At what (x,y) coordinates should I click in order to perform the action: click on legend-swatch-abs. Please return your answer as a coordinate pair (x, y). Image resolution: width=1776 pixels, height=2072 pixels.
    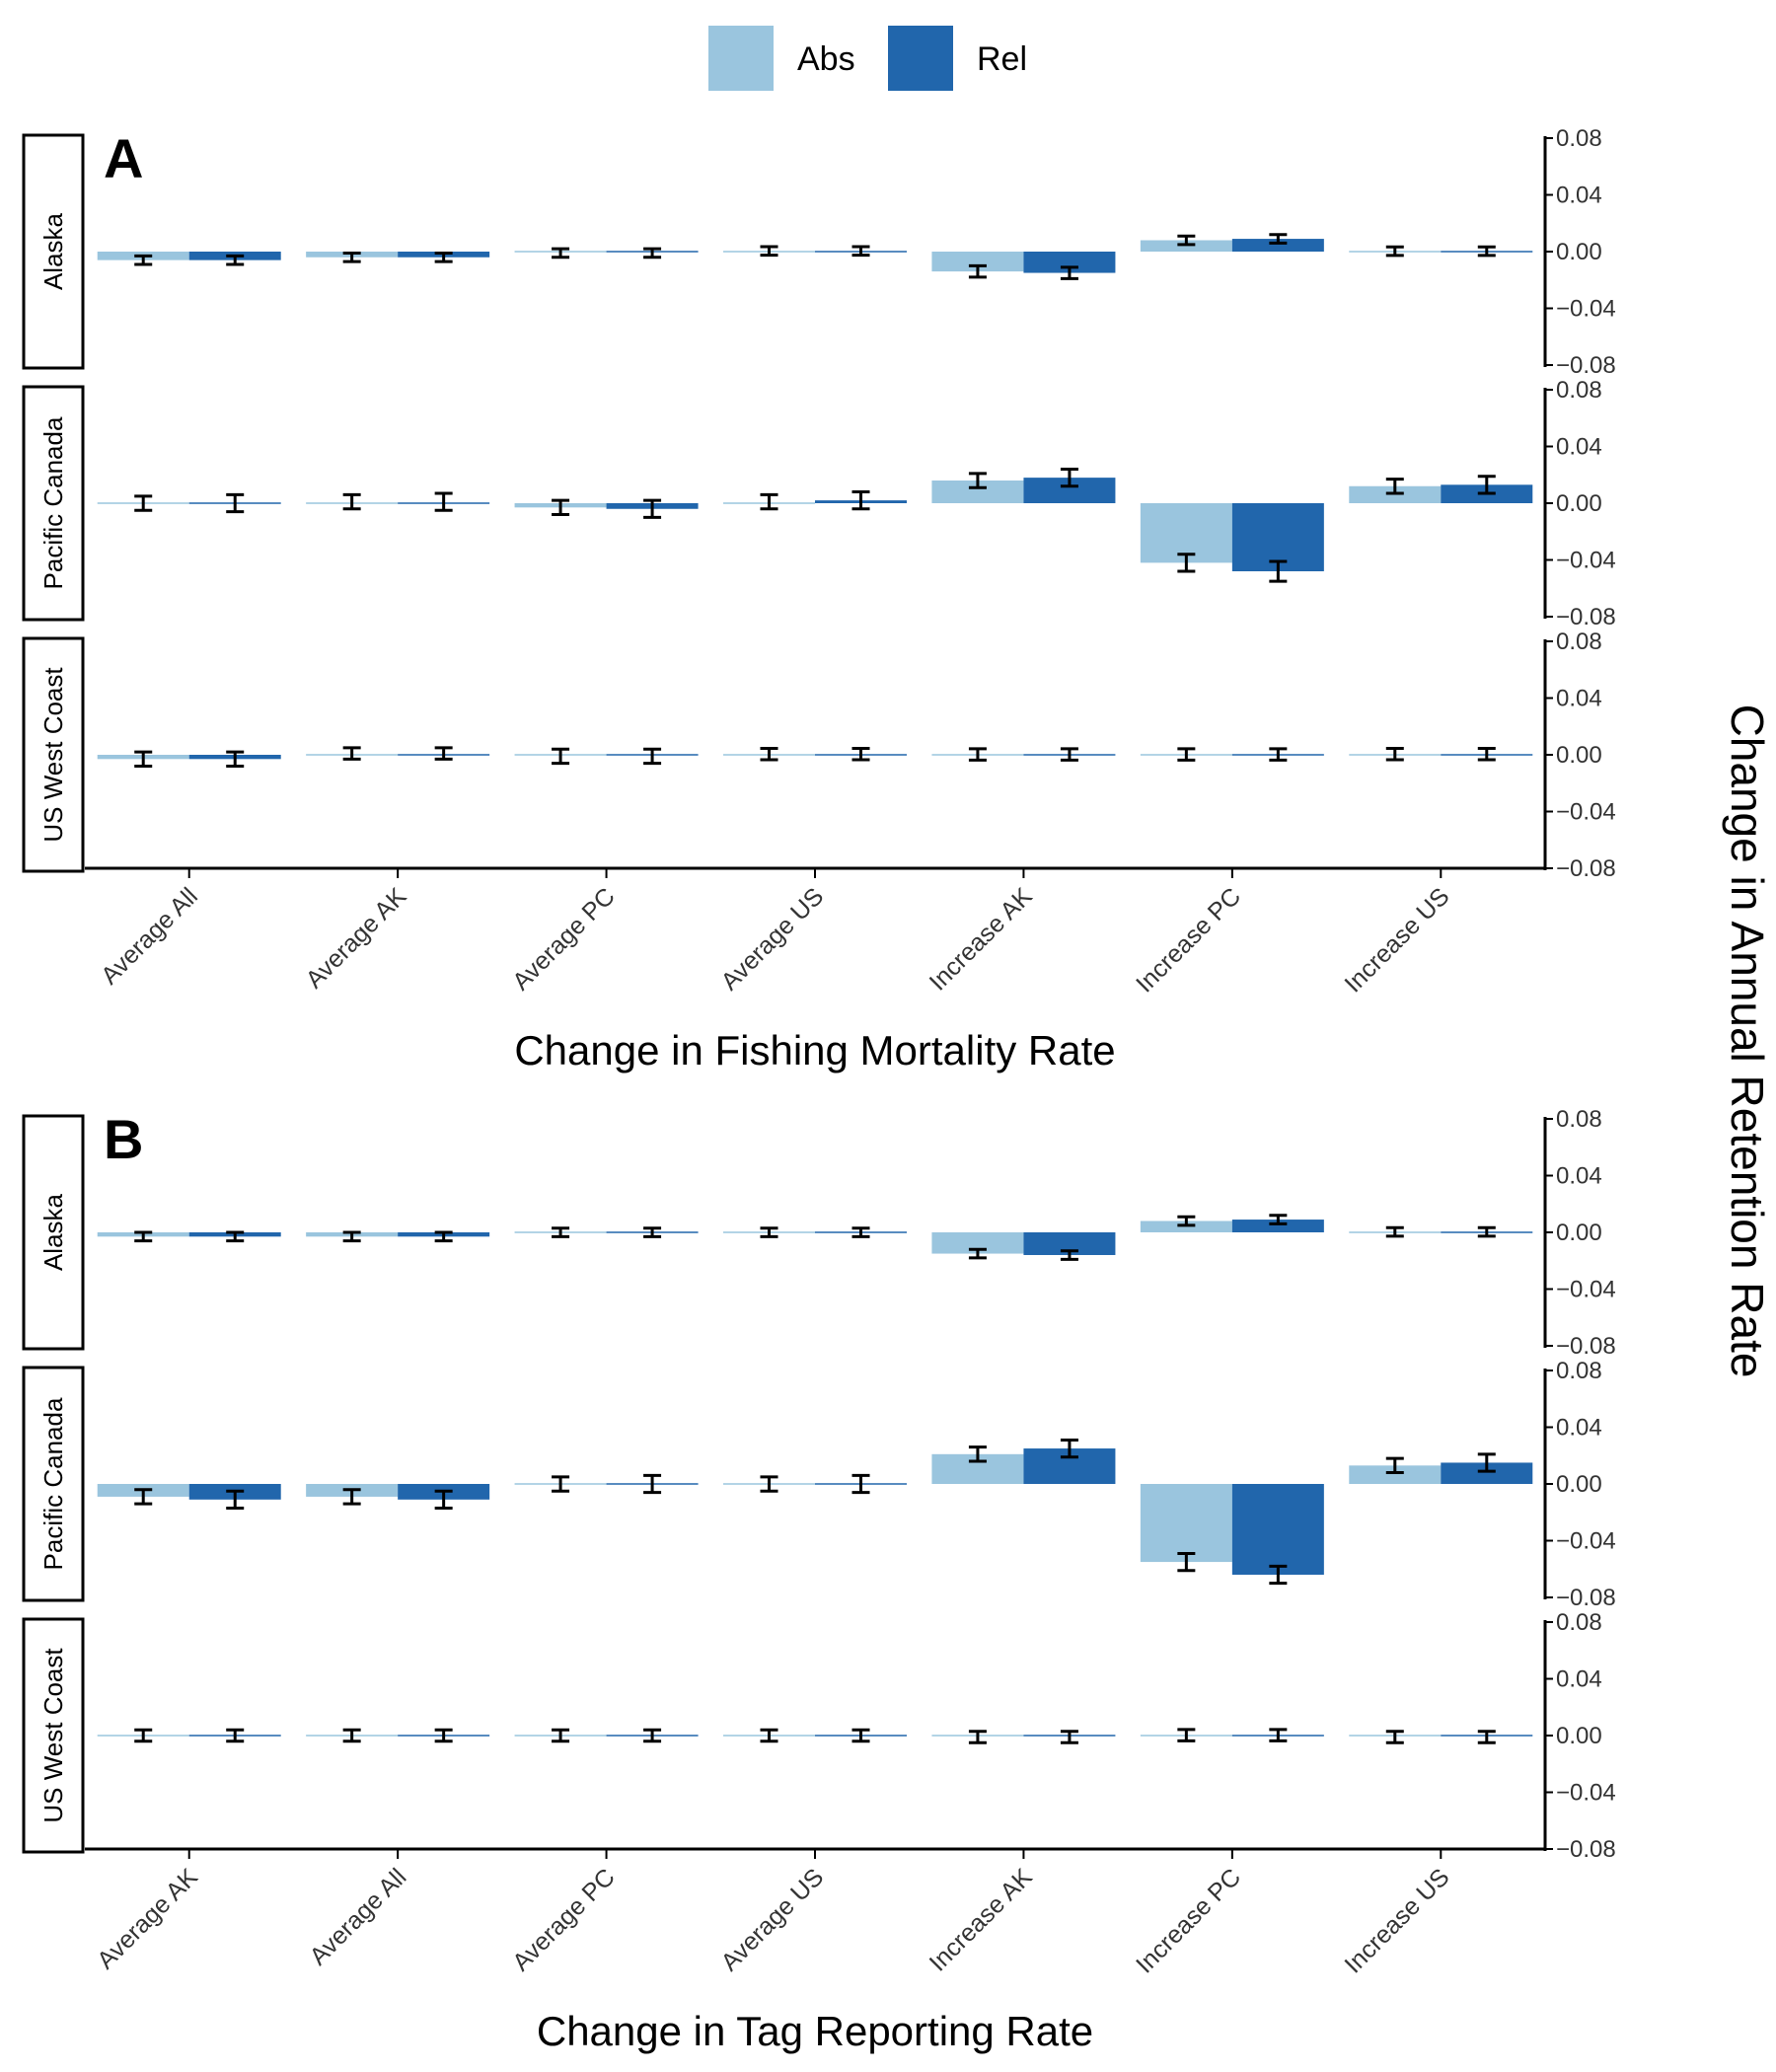
    Looking at the image, I should click on (741, 59).